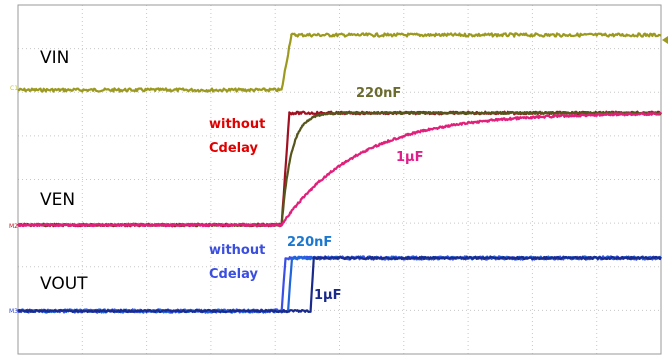  Describe the element at coordinates (233, 274) in the screenshot. I see `annotation-without-vout-line2: Cdelay` at that location.